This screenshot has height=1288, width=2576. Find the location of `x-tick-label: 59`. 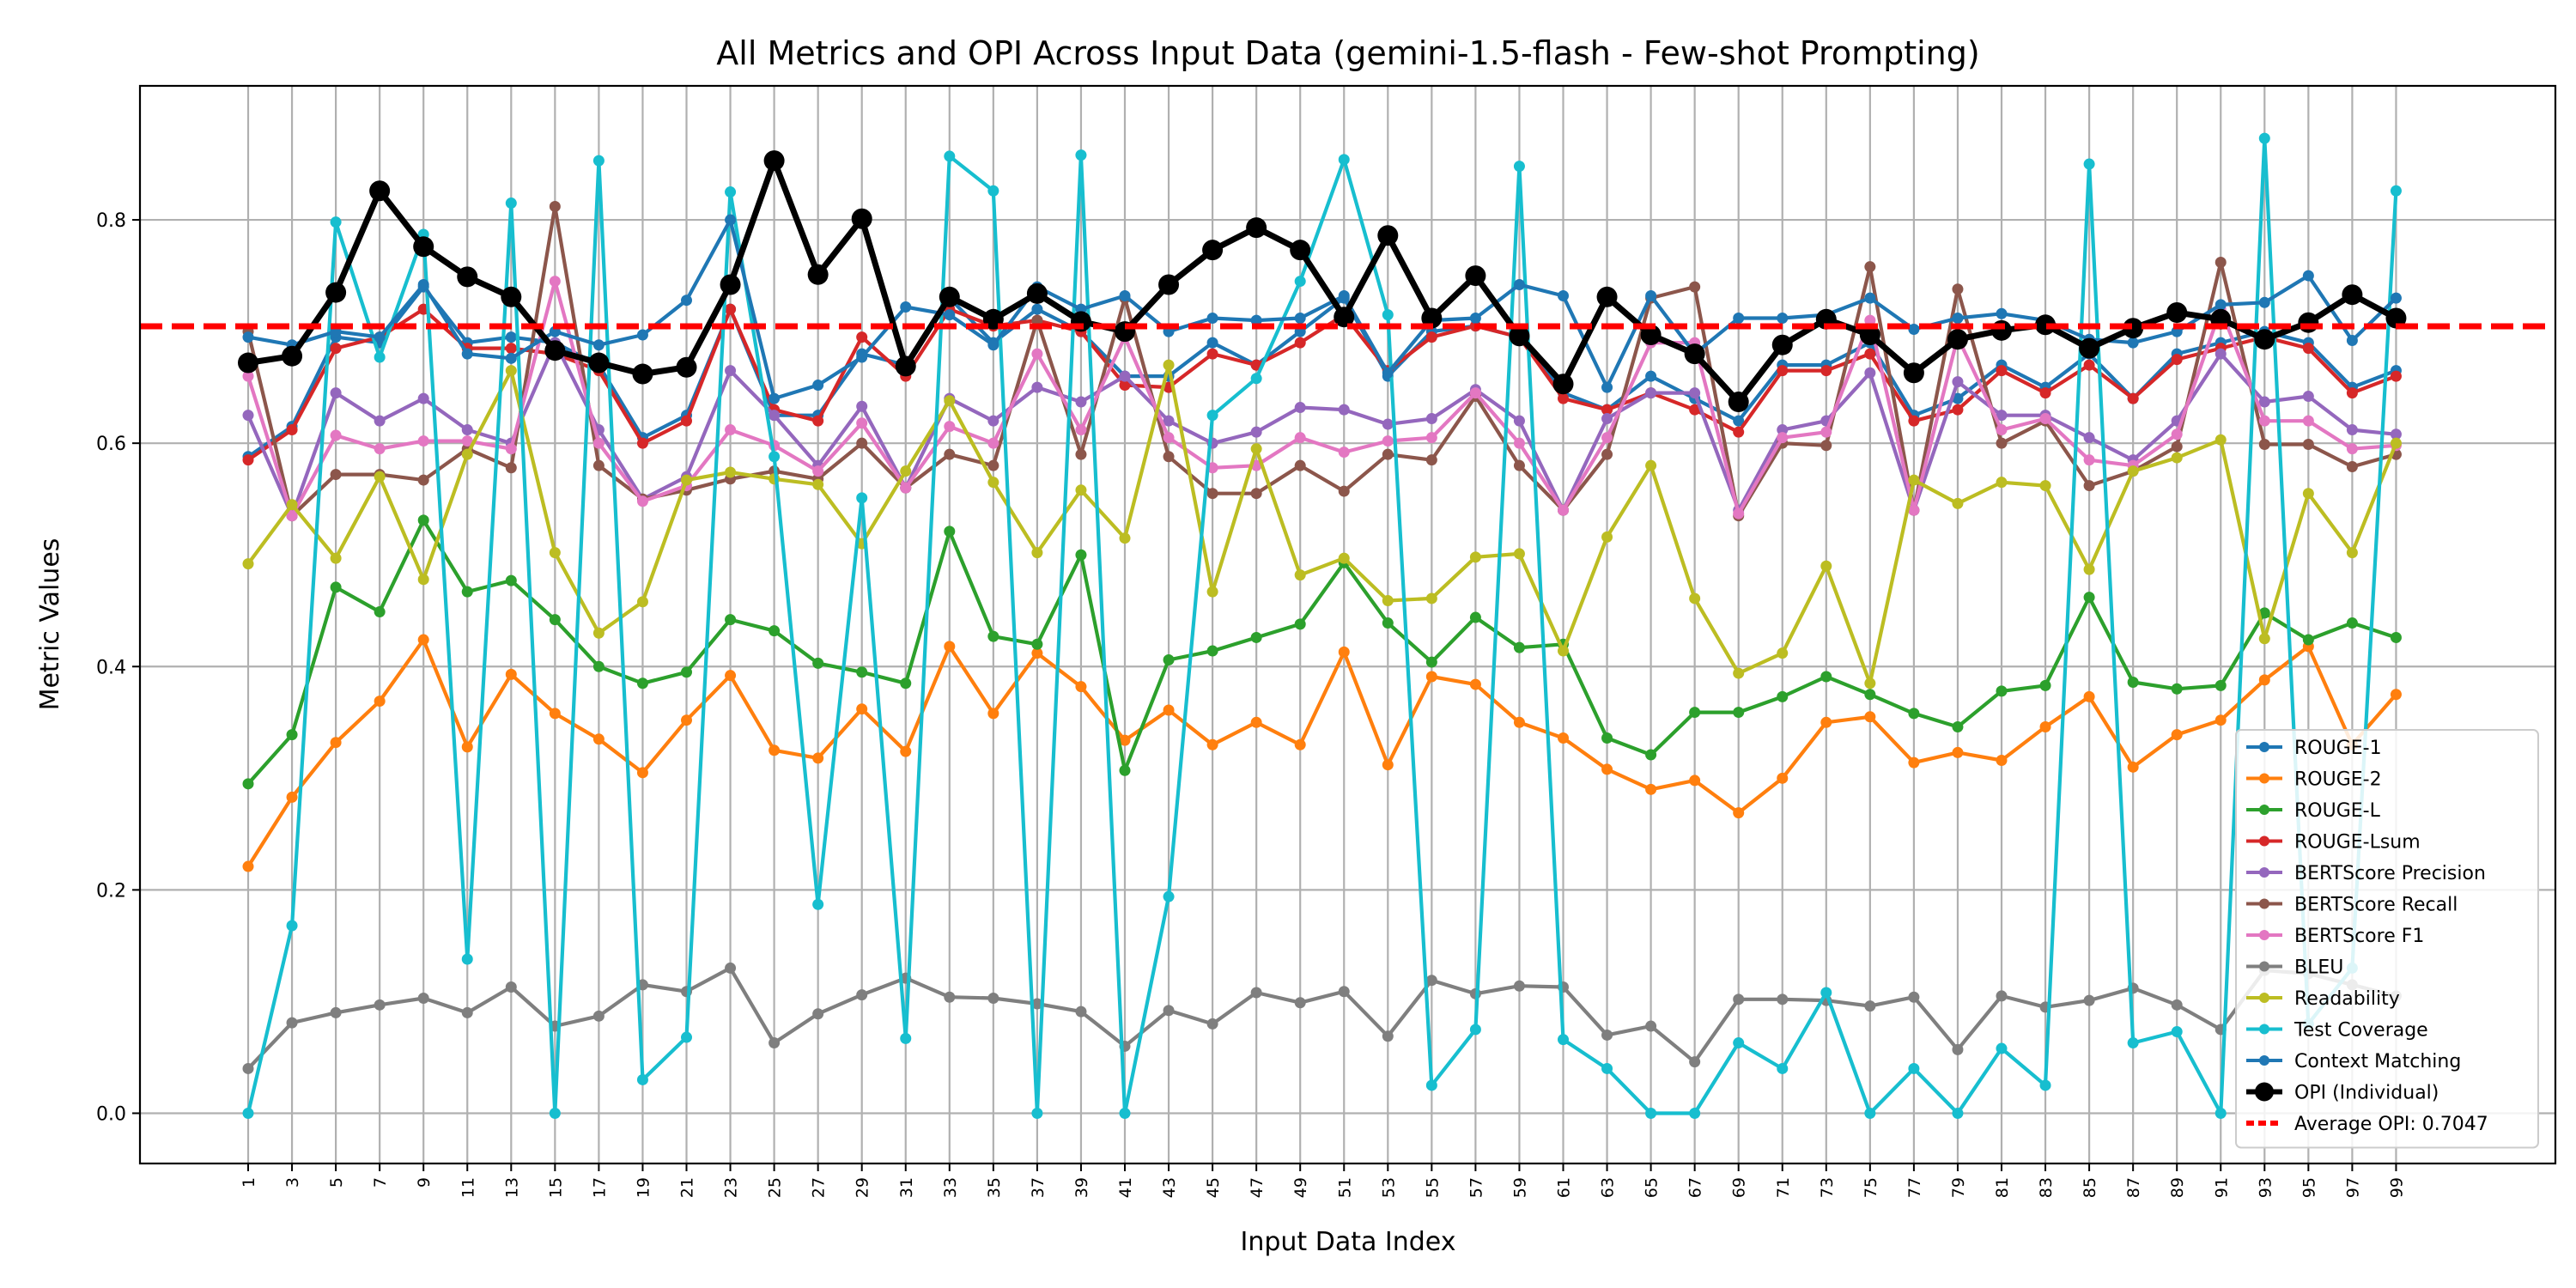

x-tick-label: 59 is located at coordinates (1519, 1188).